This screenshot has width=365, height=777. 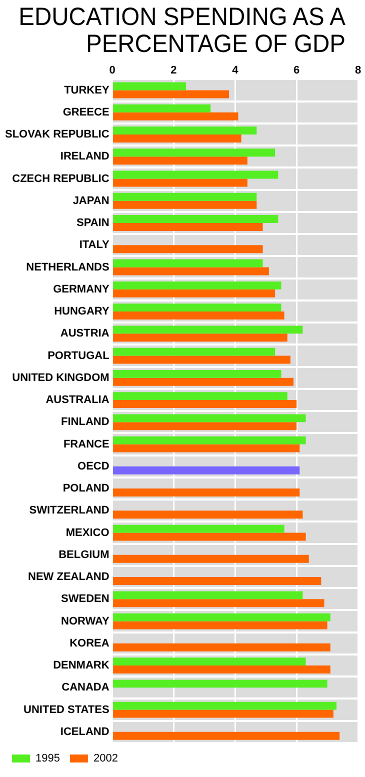 What do you see at coordinates (69, 510) in the screenshot?
I see `y-tick-label: SWITZERLAND` at bounding box center [69, 510].